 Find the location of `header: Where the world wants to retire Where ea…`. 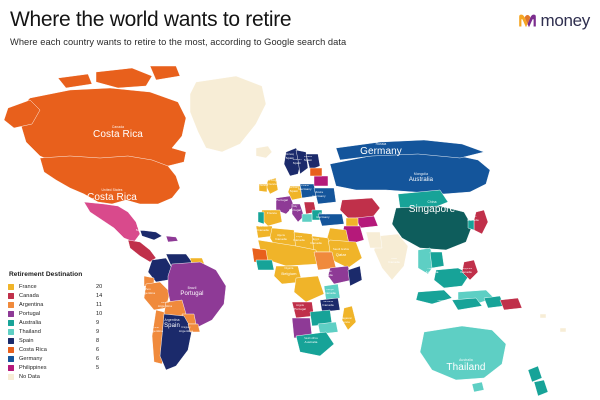

header: Where the world wants to retire Where ea… is located at coordinates (260, 28).